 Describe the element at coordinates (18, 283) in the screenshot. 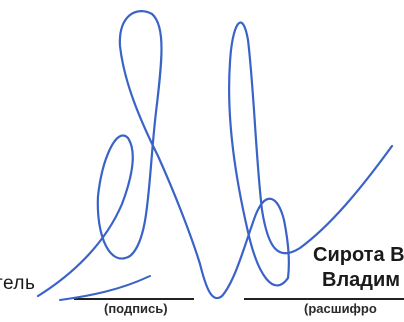

I see `signer-role-text: тель` at that location.